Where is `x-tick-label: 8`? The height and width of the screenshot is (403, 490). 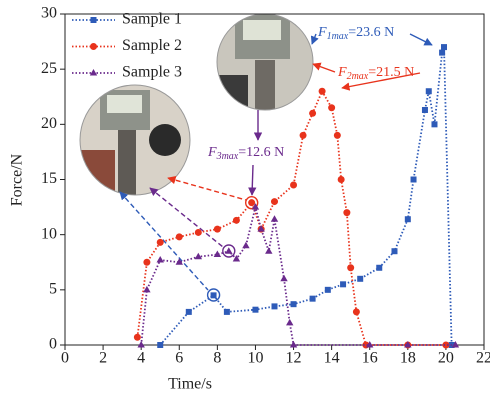 x-tick-label: 8 is located at coordinates (217, 358).